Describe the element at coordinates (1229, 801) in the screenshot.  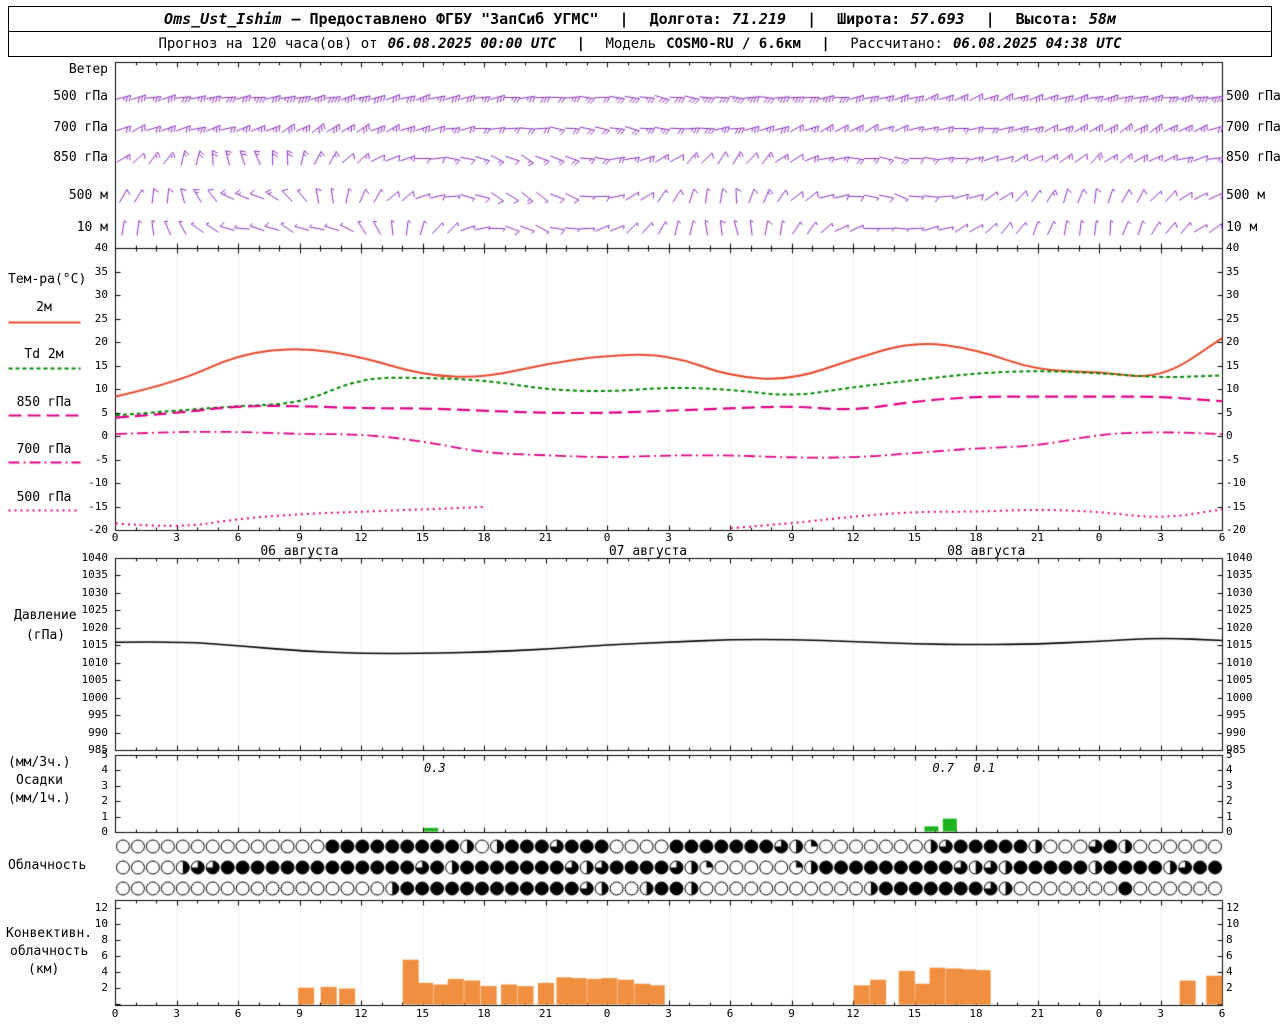
I see `precip-ytick-right: 2` at that location.